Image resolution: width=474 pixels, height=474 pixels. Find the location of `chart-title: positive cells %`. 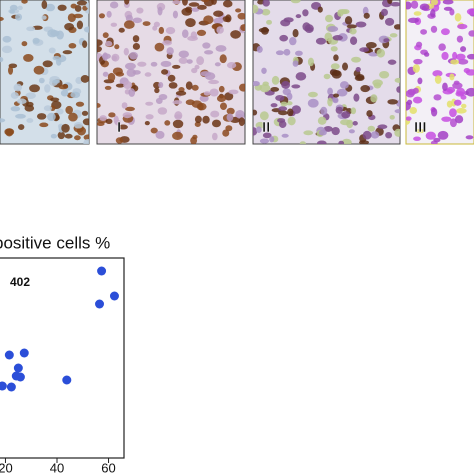

chart-title: positive cells % is located at coordinates (55, 242).